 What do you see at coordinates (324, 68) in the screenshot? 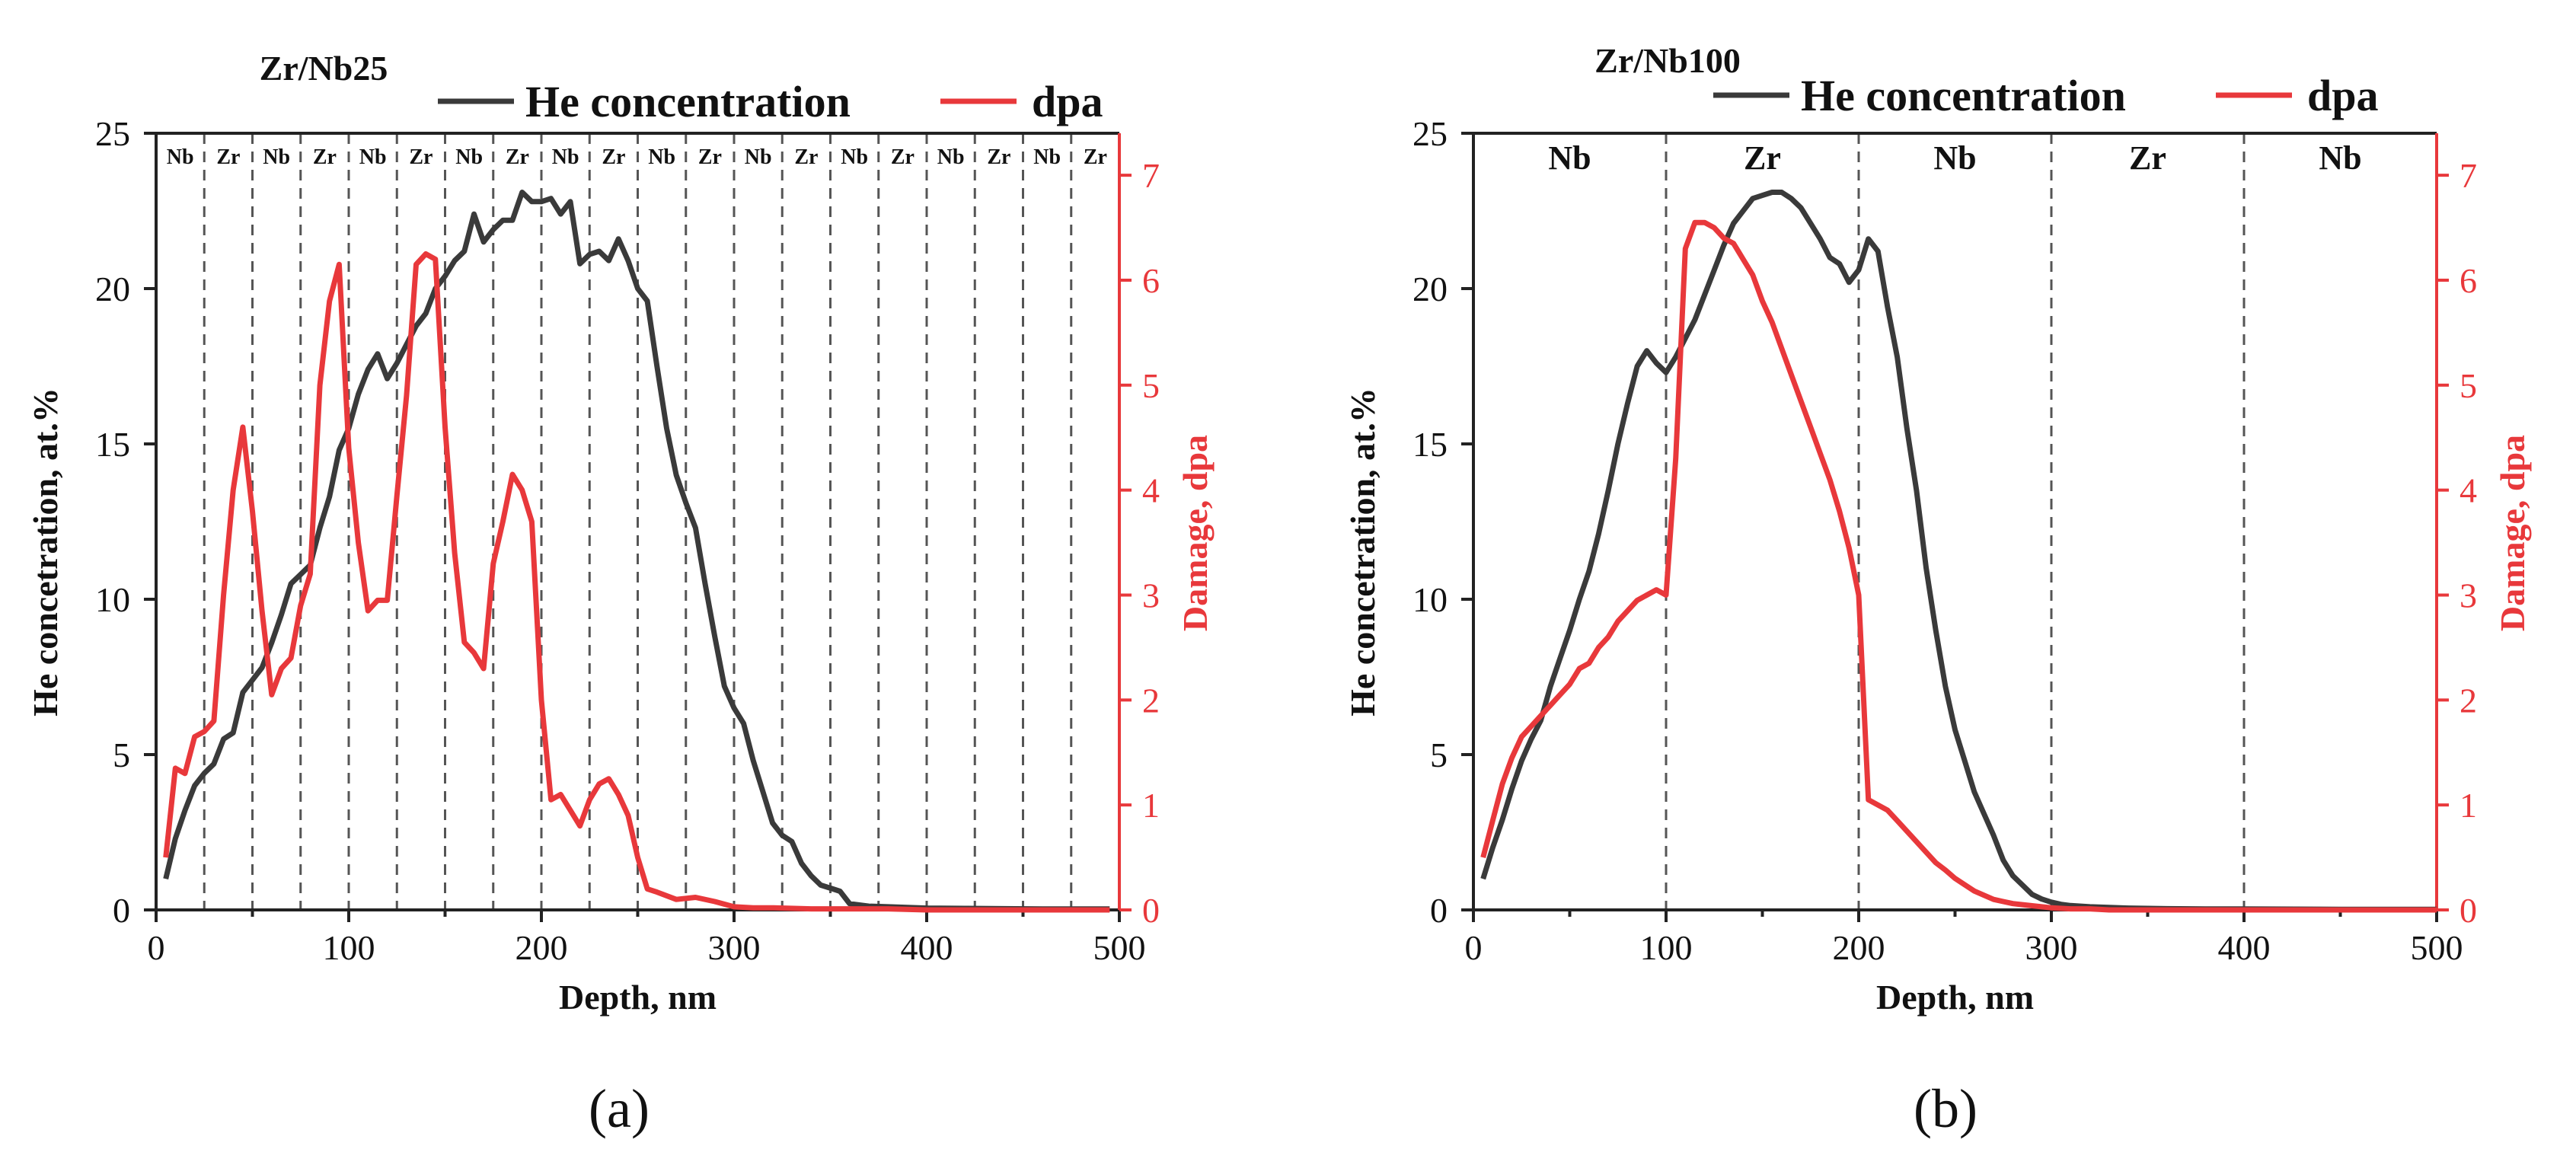
I see `chart-title: Zr/Nb25` at bounding box center [324, 68].